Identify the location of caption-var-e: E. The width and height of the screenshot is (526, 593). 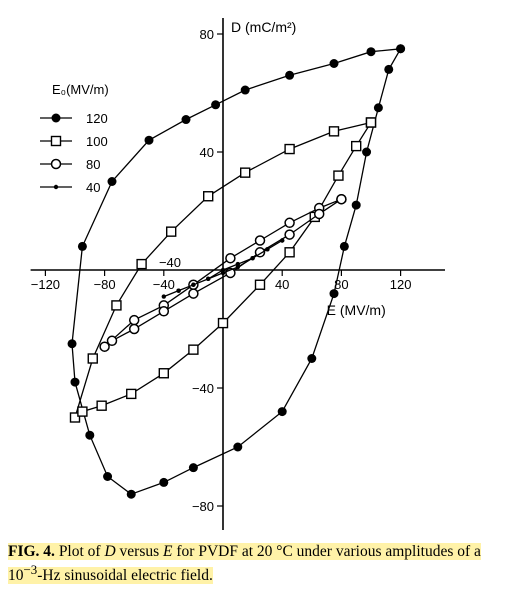
(168, 551).